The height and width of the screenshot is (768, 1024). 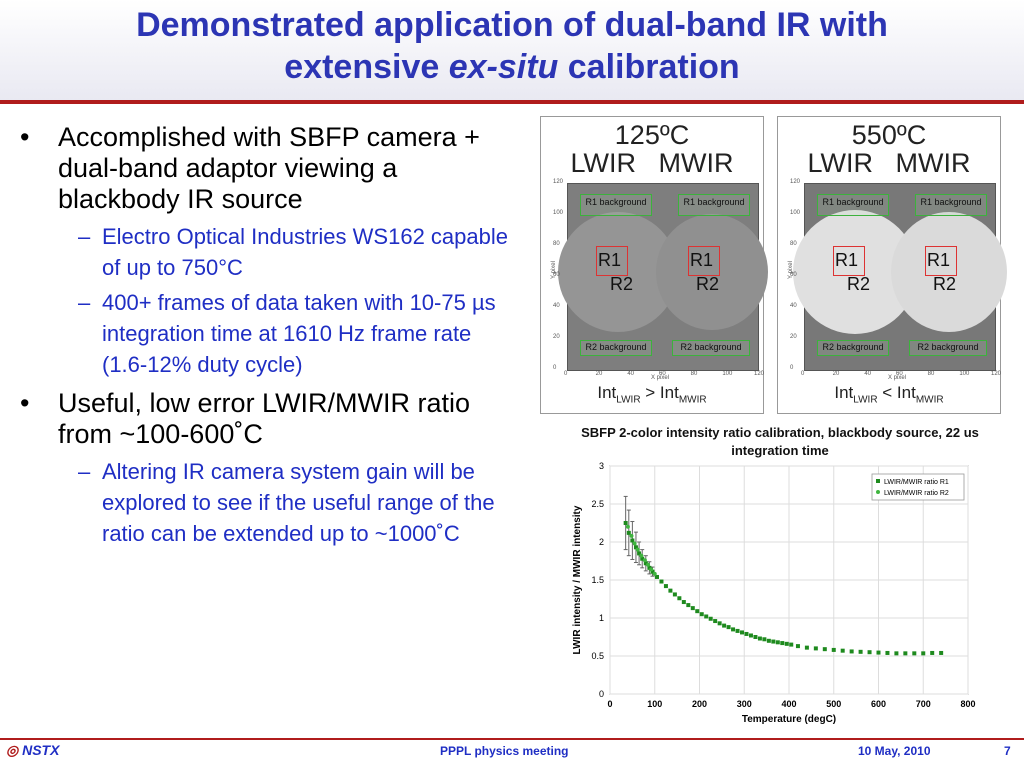 What do you see at coordinates (918, 487) in the screenshot?
I see `legend-box` at bounding box center [918, 487].